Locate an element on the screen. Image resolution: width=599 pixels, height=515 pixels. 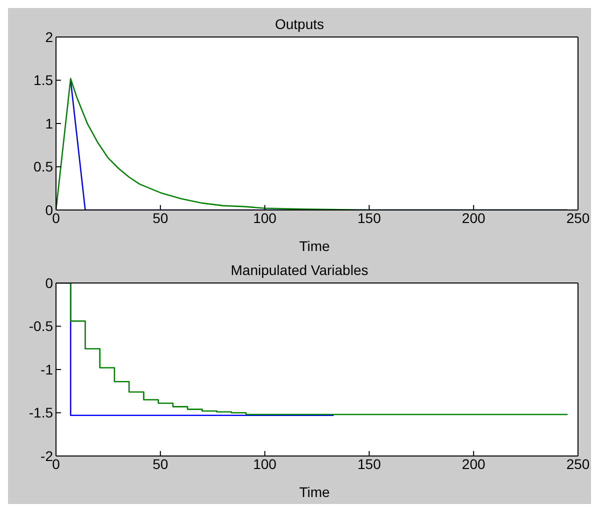
y-tick-label: -1.5 is located at coordinates (41, 412).